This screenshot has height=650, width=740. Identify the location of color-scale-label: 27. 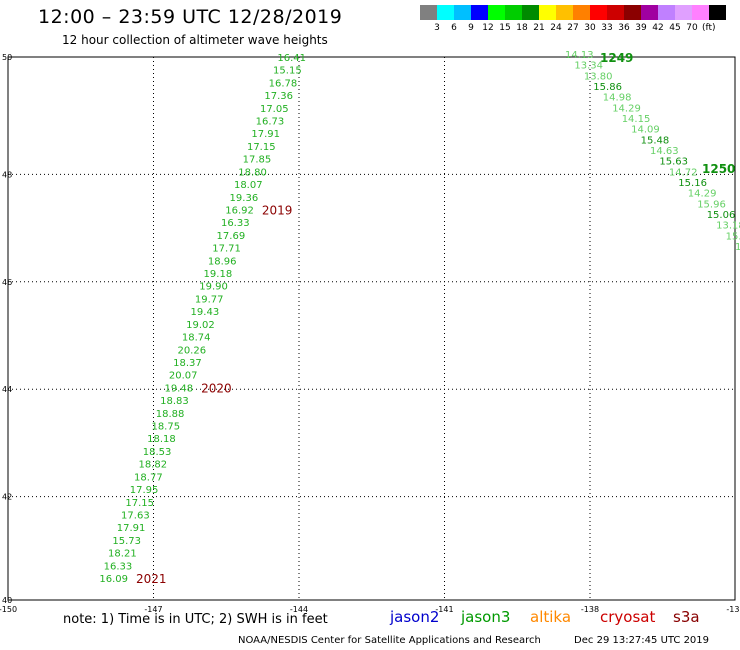
(573, 28).